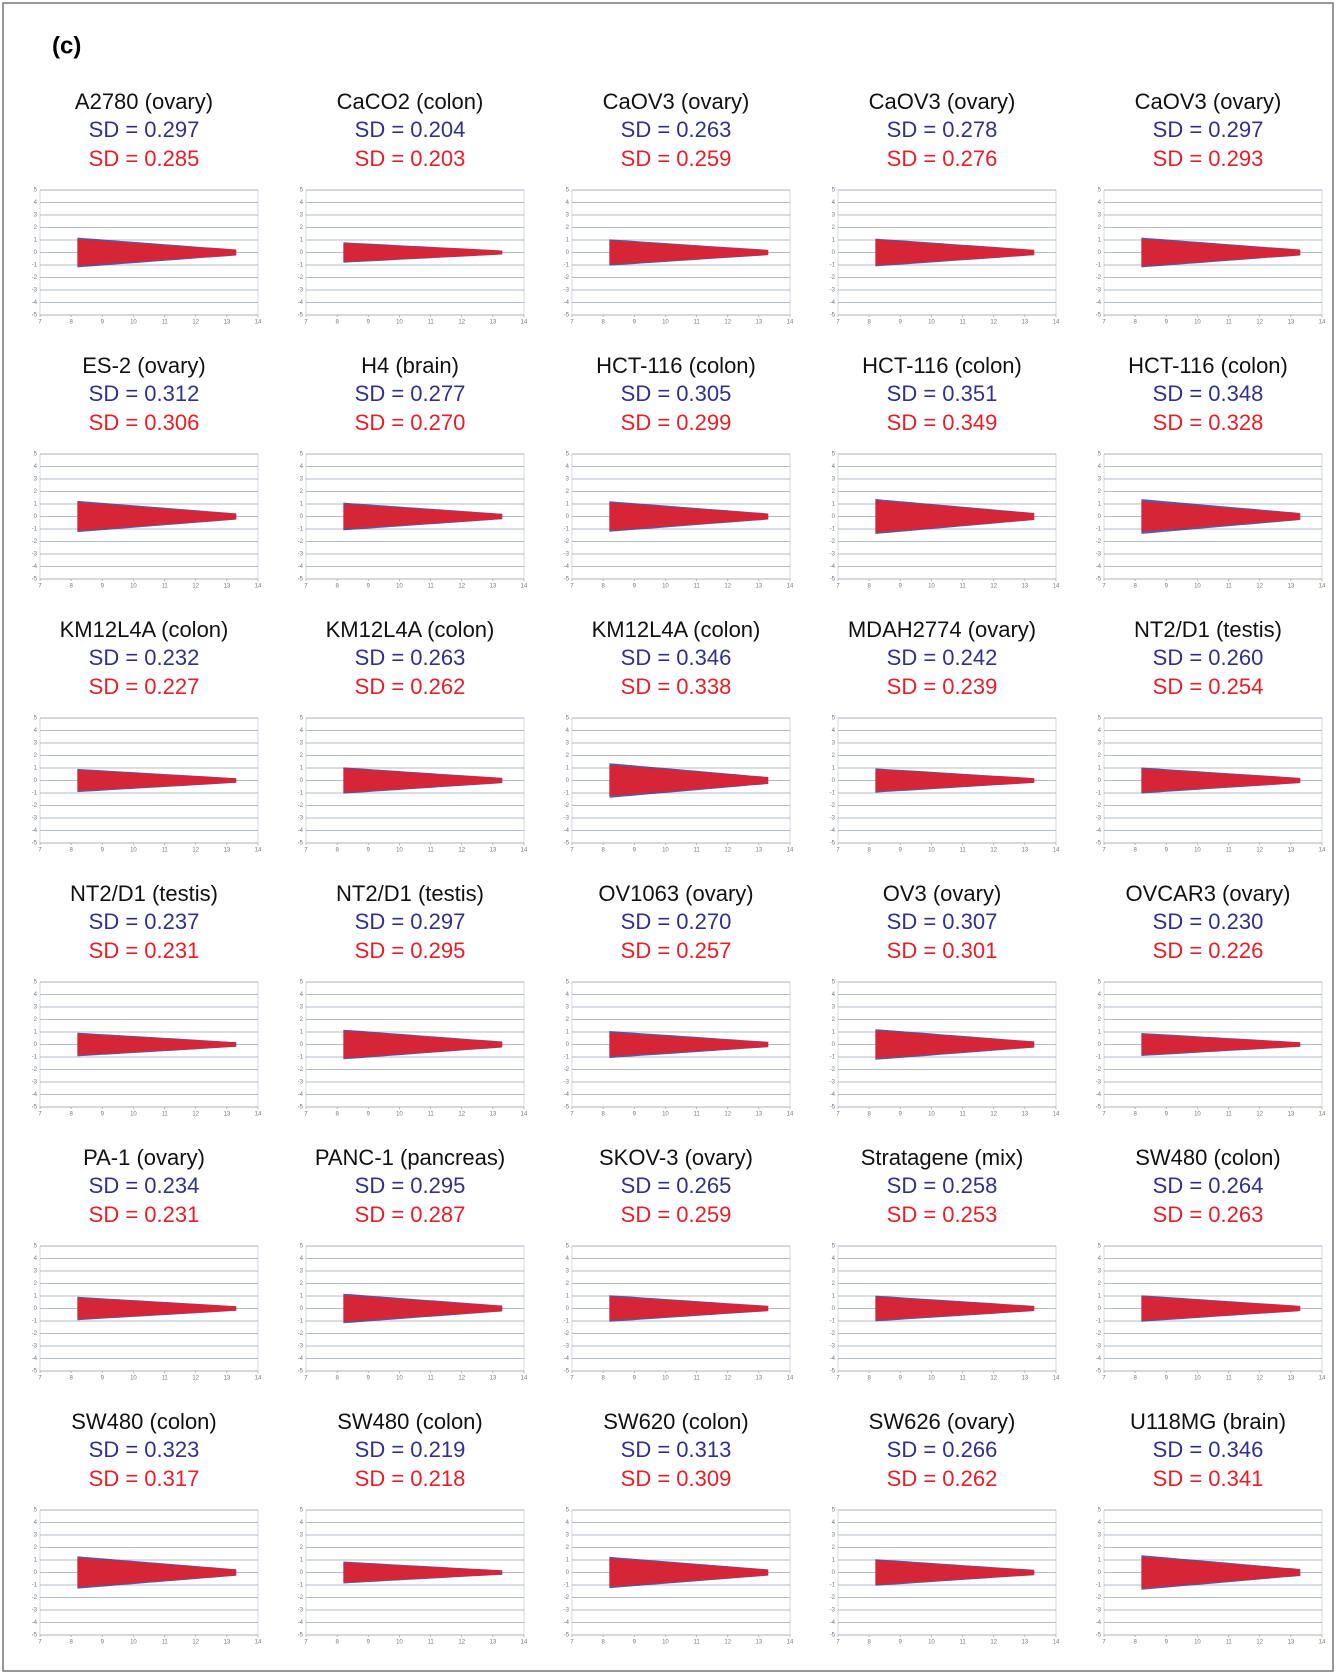 Image resolution: width=1337 pixels, height=1680 pixels. What do you see at coordinates (942, 657) in the screenshot?
I see `sd-label: SD = 0.242` at bounding box center [942, 657].